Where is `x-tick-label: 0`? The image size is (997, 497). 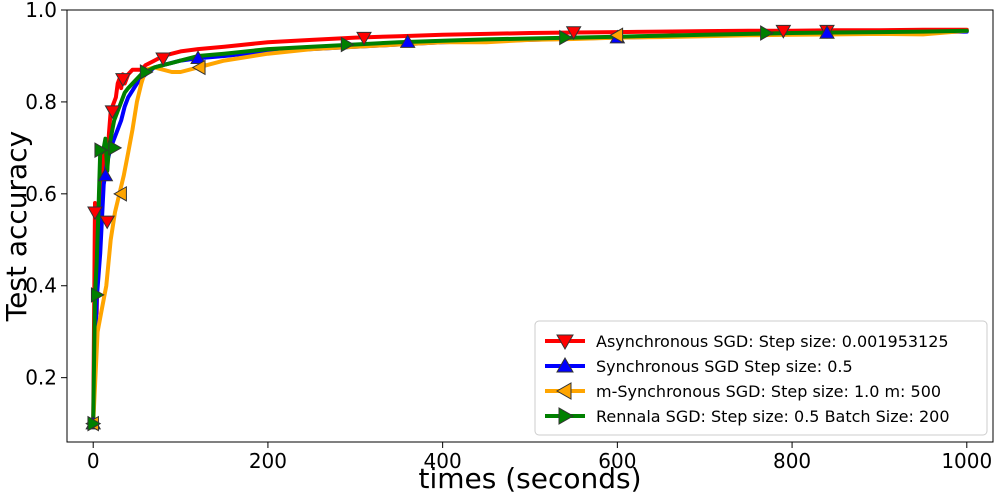 x-tick-label: 0 is located at coordinates (93, 461).